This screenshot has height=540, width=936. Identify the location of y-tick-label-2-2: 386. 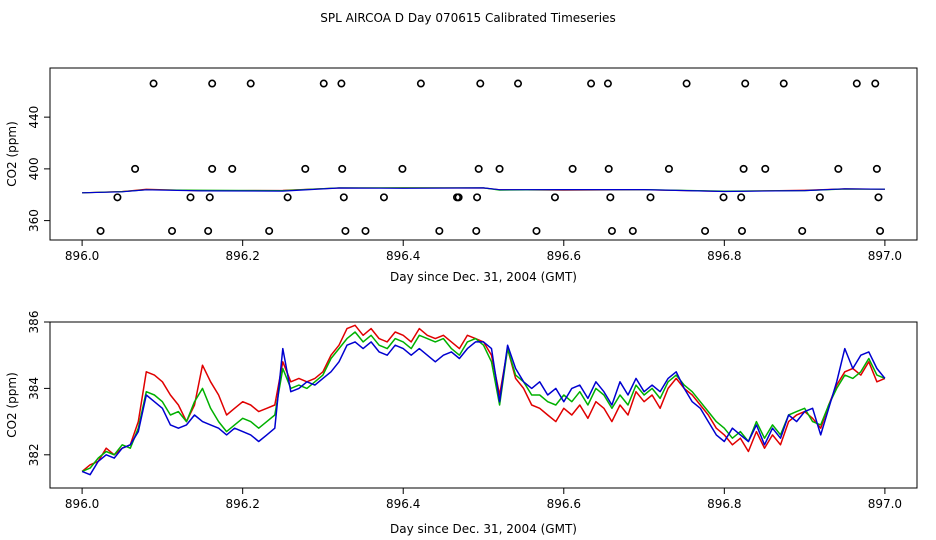
(34, 322).